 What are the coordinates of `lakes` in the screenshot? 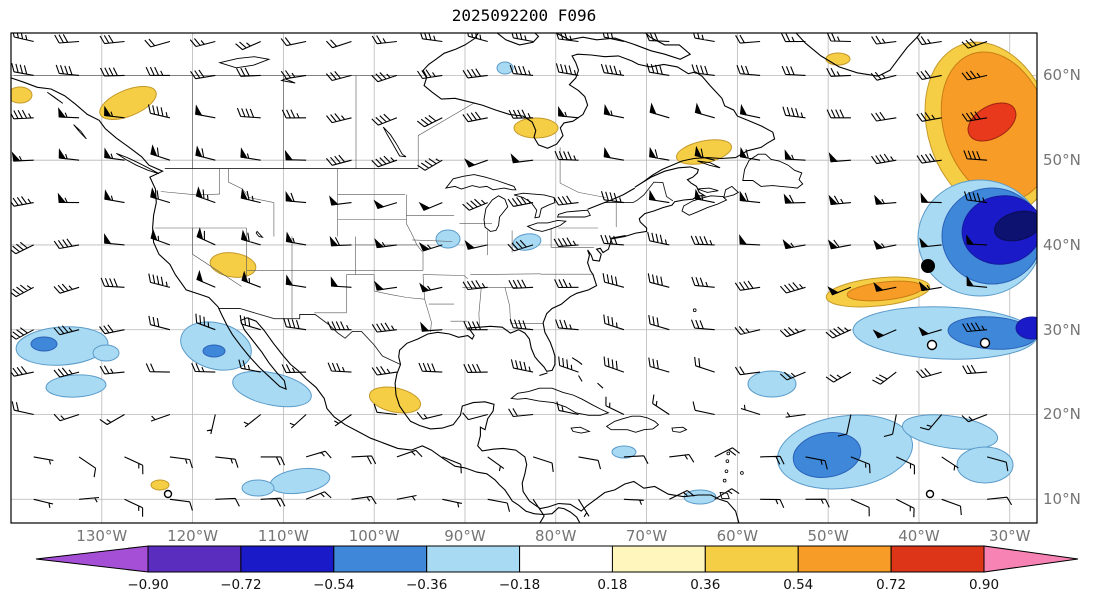 It's located at (404, 147).